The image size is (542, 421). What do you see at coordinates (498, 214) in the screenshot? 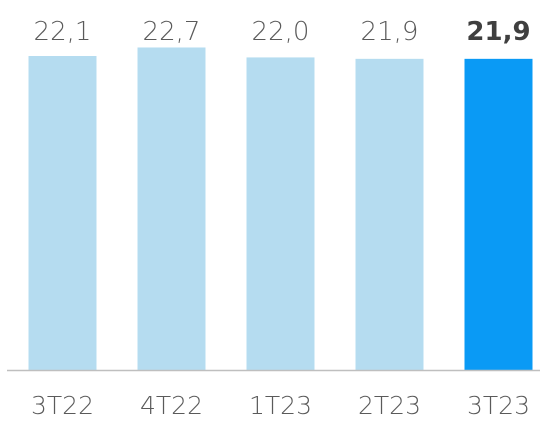
I see `bar-3T23` at bounding box center [498, 214].